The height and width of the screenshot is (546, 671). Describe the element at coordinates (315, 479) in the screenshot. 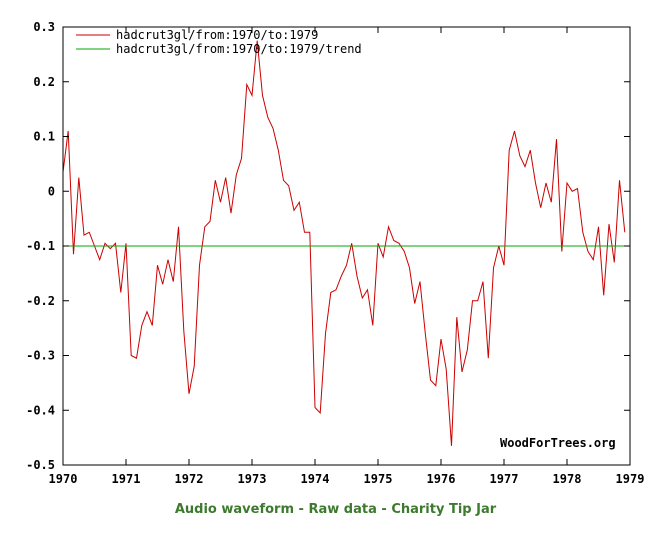

I see `x-tick-label: 1974` at that location.